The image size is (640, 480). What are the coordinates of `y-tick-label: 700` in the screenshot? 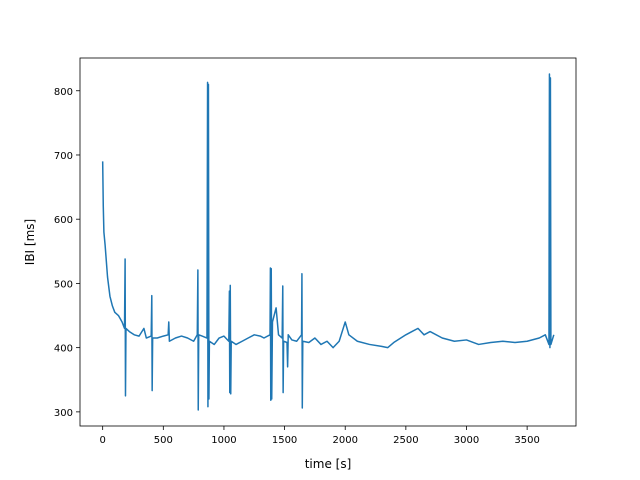 It's located at (63, 156).